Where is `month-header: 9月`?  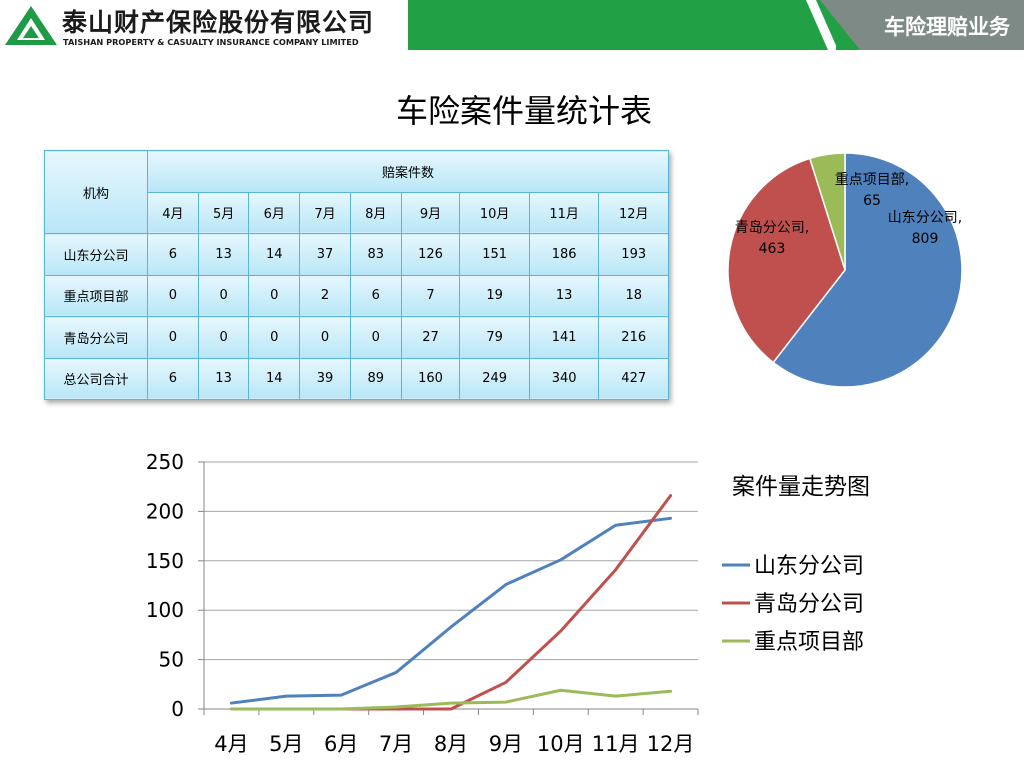 month-header: 9月 is located at coordinates (430, 212).